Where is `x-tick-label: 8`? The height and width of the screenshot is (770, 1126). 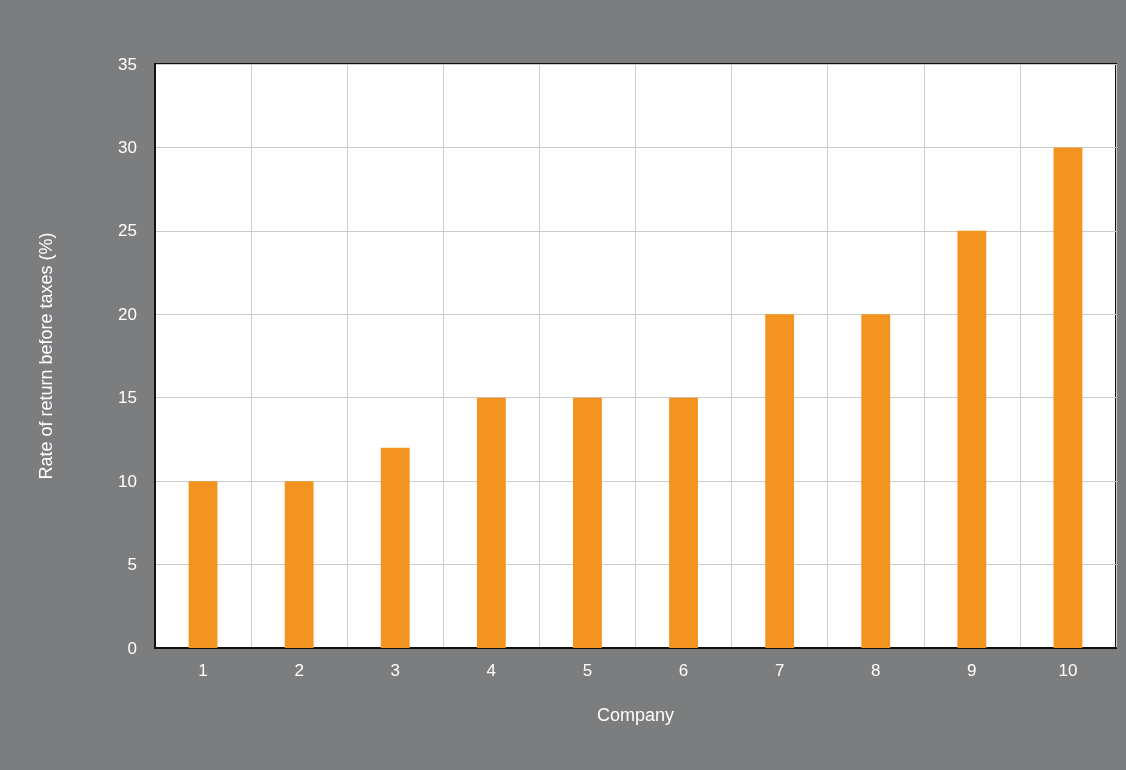
x-tick-label: 8 is located at coordinates (876, 670).